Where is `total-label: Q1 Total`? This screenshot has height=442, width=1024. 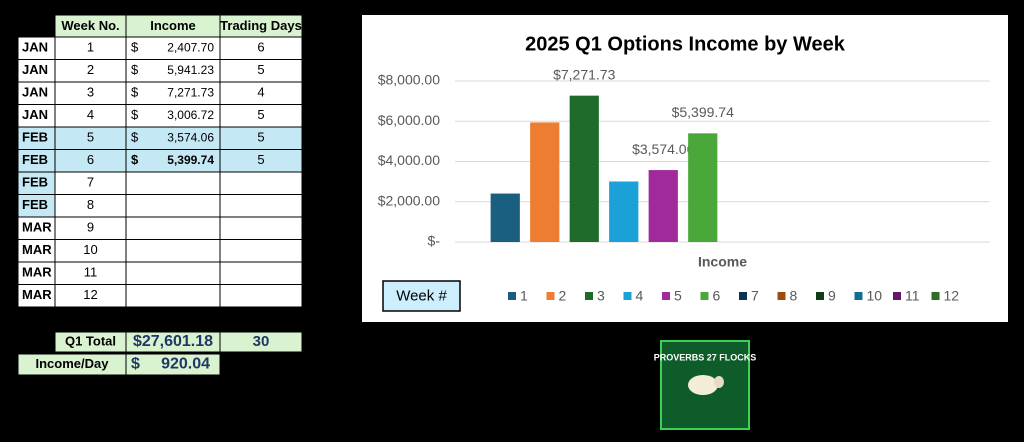
total-label: Q1 Total is located at coordinates (90, 340).